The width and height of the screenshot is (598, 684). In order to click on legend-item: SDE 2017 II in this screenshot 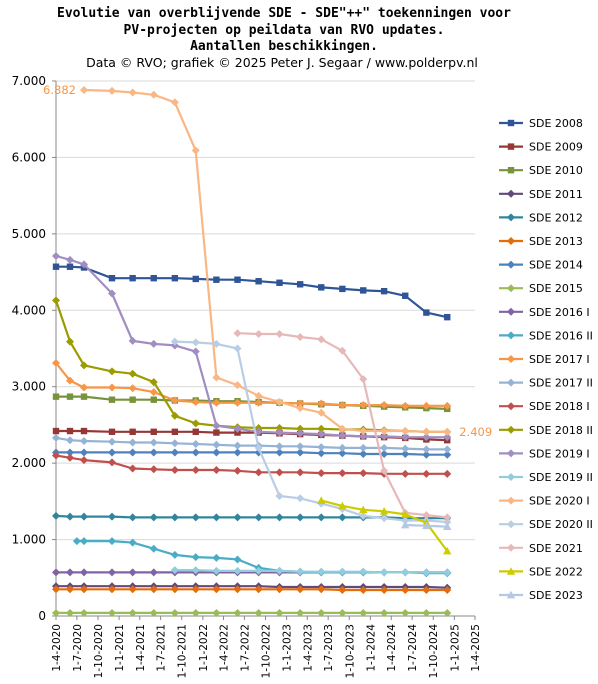, I will do `click(546, 383)`.